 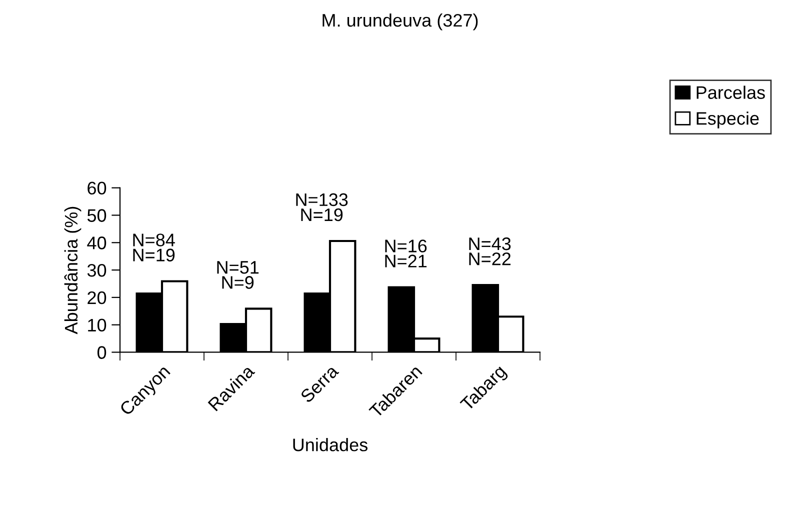 I want to click on y-tick-label: 30, so click(x=96, y=270).